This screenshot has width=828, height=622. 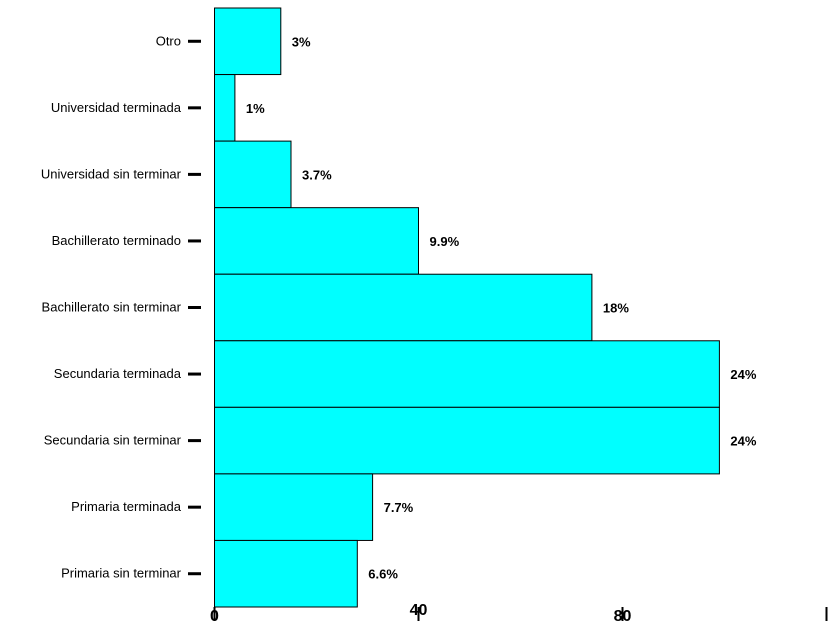 What do you see at coordinates (419, 610) in the screenshot?
I see `x-tick-label: 40` at bounding box center [419, 610].